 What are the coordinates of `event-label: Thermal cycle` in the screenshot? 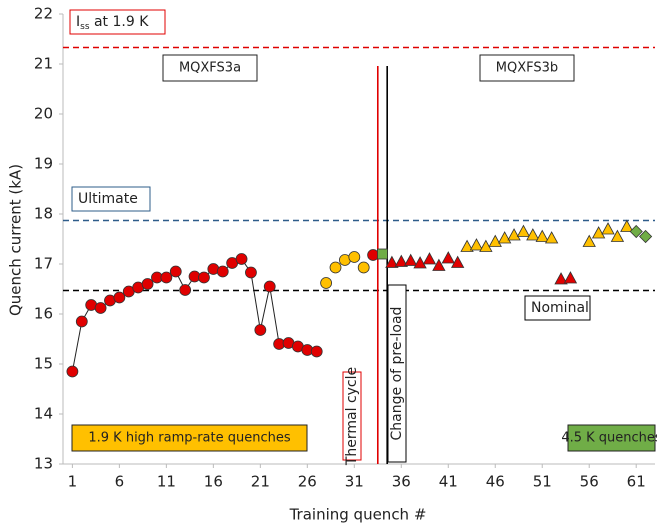 It's located at (352, 416).